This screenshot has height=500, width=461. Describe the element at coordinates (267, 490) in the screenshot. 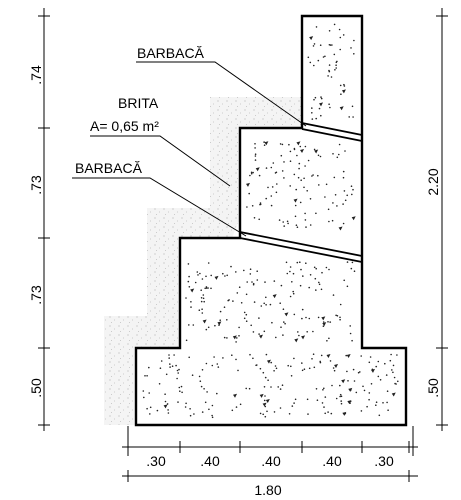

I see `bottom-dim-total-width: 1.80` at that location.